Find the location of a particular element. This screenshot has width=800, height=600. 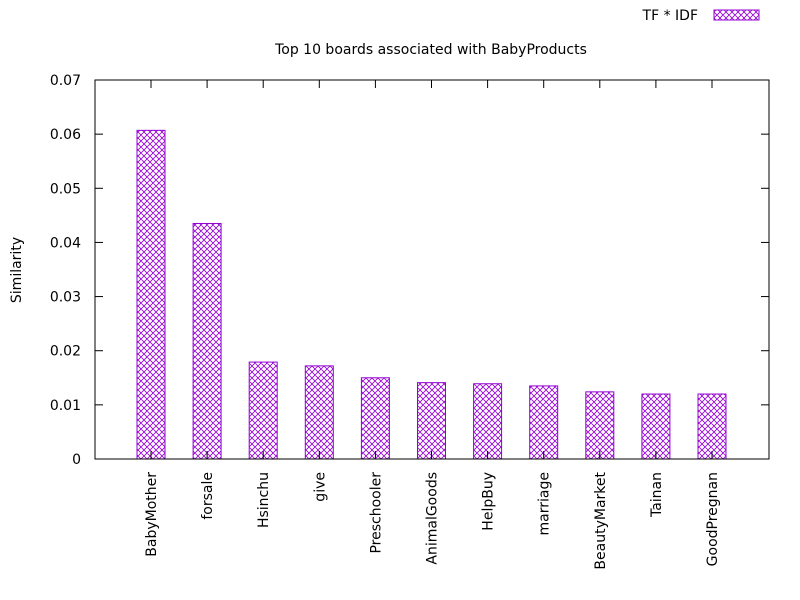

y-tick-label: 0 is located at coordinates (76, 460).